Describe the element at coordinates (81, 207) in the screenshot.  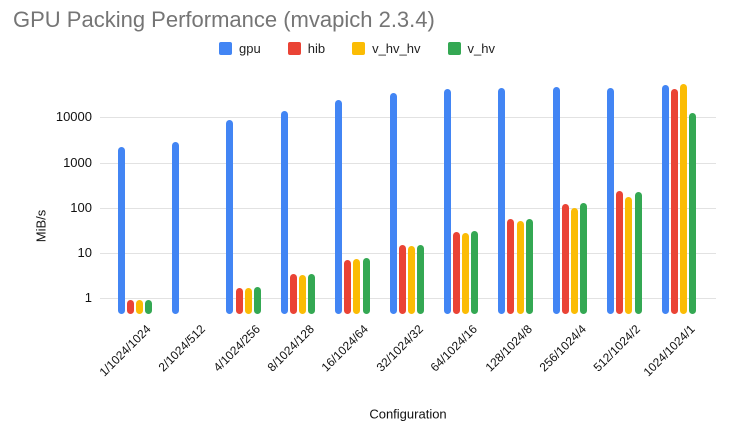
I see `y-tick-label: 100` at that location.